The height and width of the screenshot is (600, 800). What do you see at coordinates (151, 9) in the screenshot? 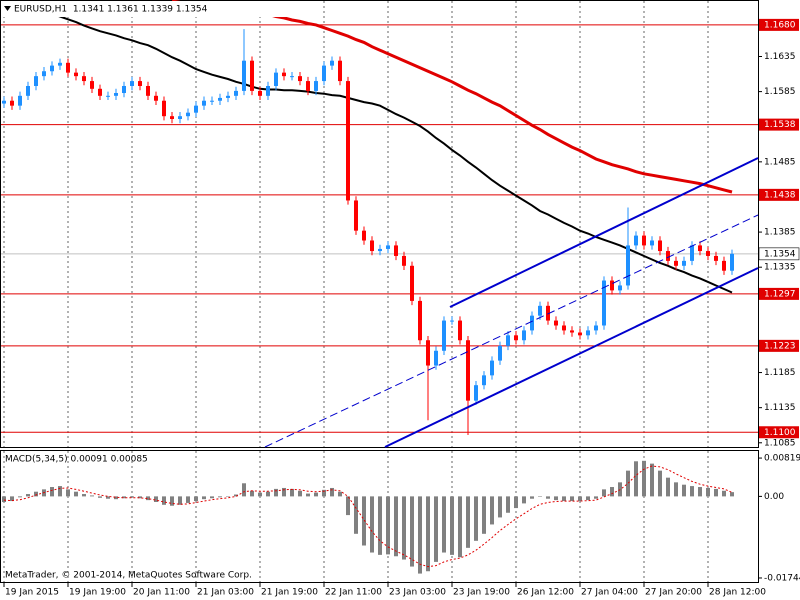
I see `header-bg` at bounding box center [151, 9].